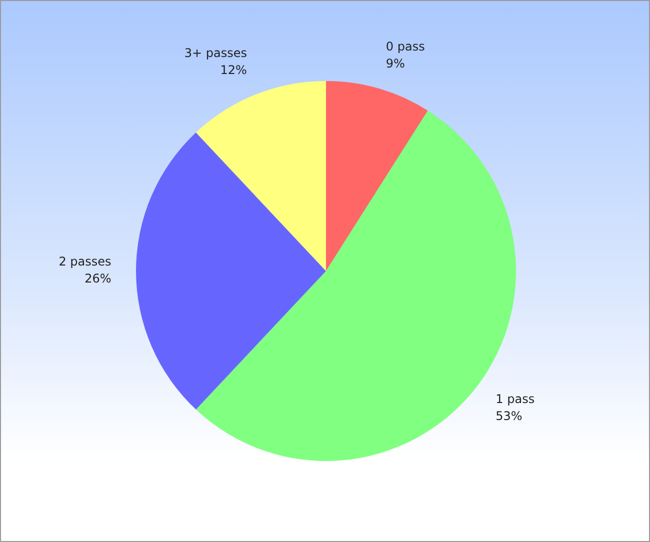  Describe the element at coordinates (395, 63) in the screenshot. I see `data-label: 9%` at that location.